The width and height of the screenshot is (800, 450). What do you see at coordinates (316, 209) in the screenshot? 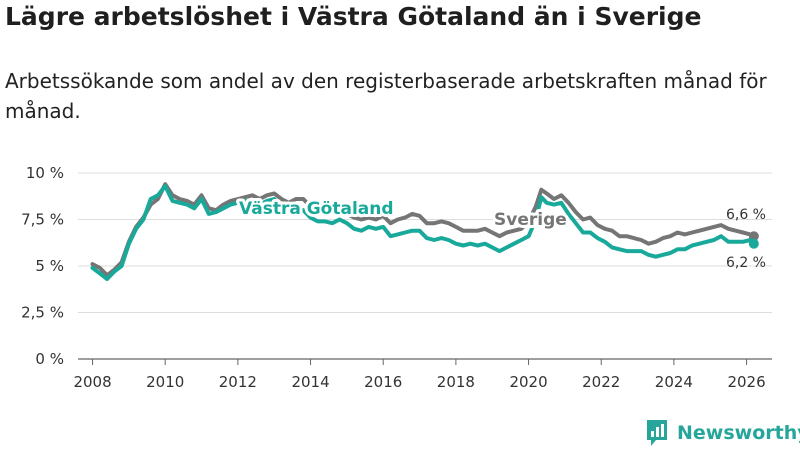
I see `series-label-vastra-gotaland: Västra Götaland` at bounding box center [316, 209].